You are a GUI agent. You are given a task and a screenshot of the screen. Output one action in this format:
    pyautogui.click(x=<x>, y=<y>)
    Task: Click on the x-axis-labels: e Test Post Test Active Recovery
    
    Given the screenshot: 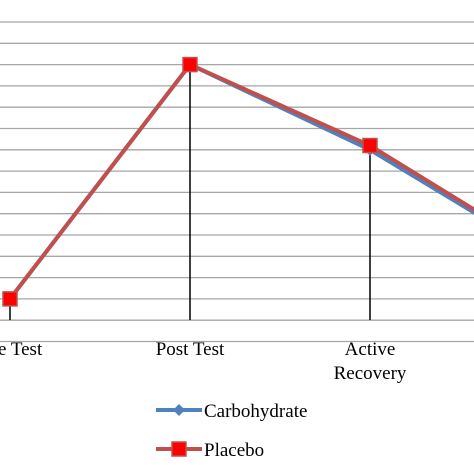 What is the action you would take?
    pyautogui.click(x=203, y=361)
    